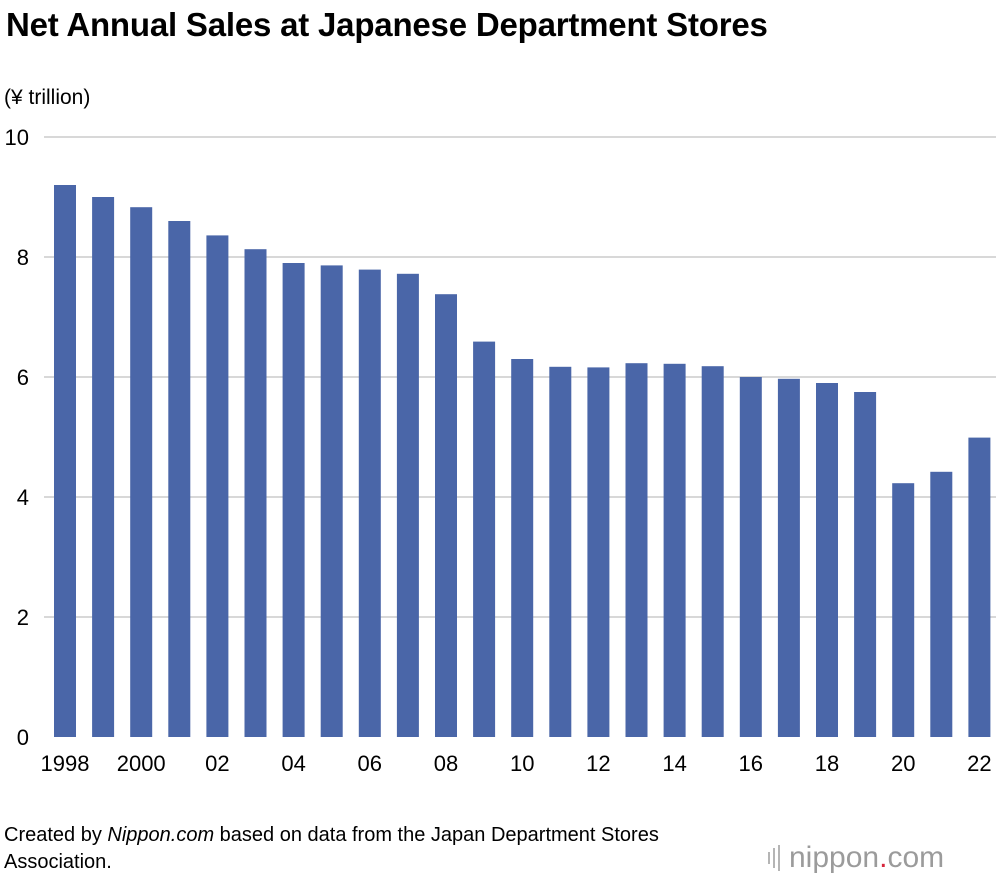  What do you see at coordinates (788, 557) in the screenshot?
I see `bar-2017` at bounding box center [788, 557].